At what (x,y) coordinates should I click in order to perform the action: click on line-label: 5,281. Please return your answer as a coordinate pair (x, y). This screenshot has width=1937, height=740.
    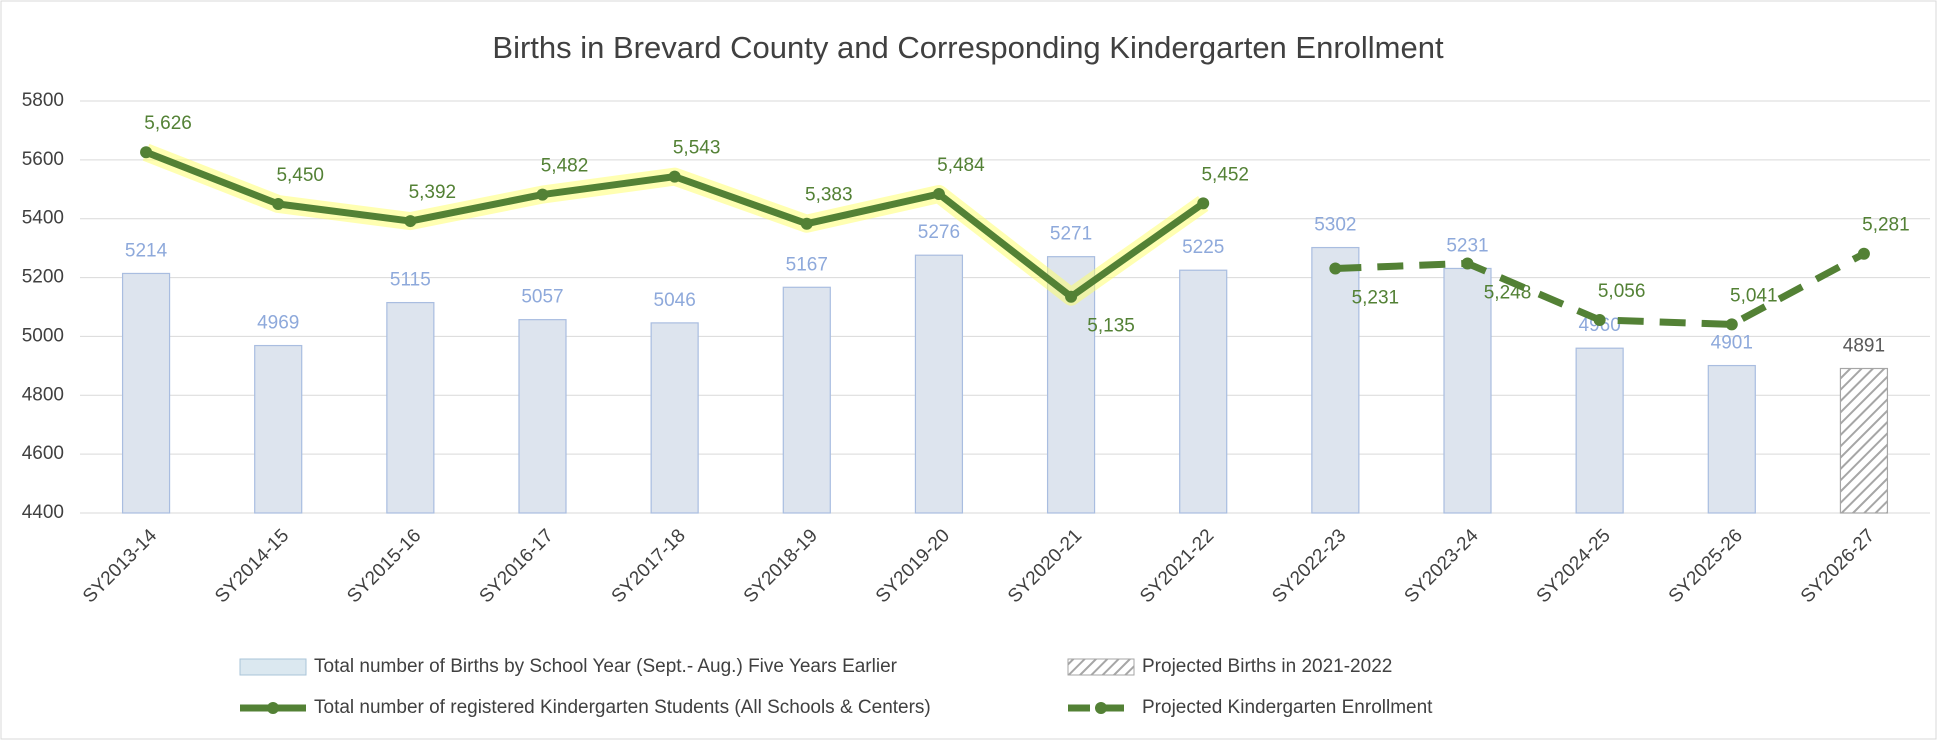
    Looking at the image, I should click on (1886, 225).